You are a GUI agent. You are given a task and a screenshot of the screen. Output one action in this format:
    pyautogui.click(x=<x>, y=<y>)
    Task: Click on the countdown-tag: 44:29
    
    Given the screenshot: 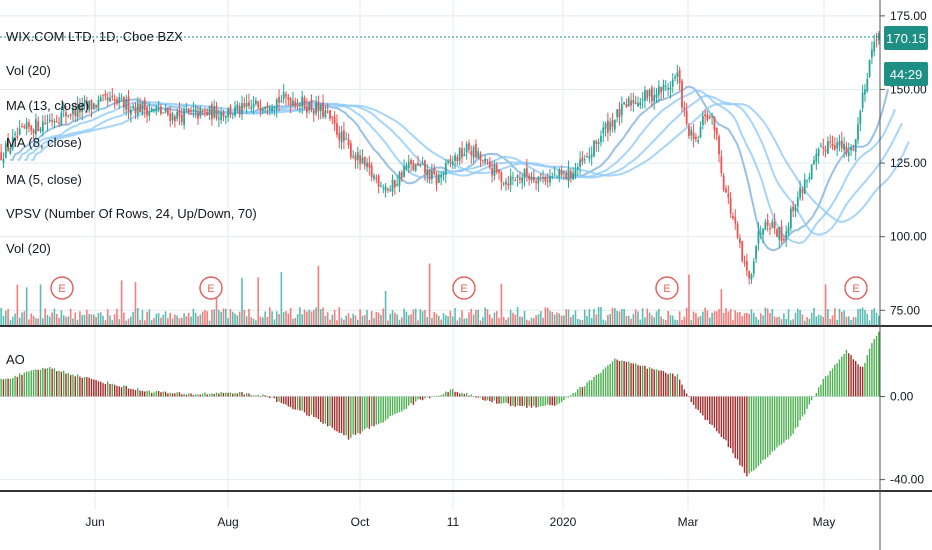 What is the action you would take?
    pyautogui.click(x=906, y=74)
    